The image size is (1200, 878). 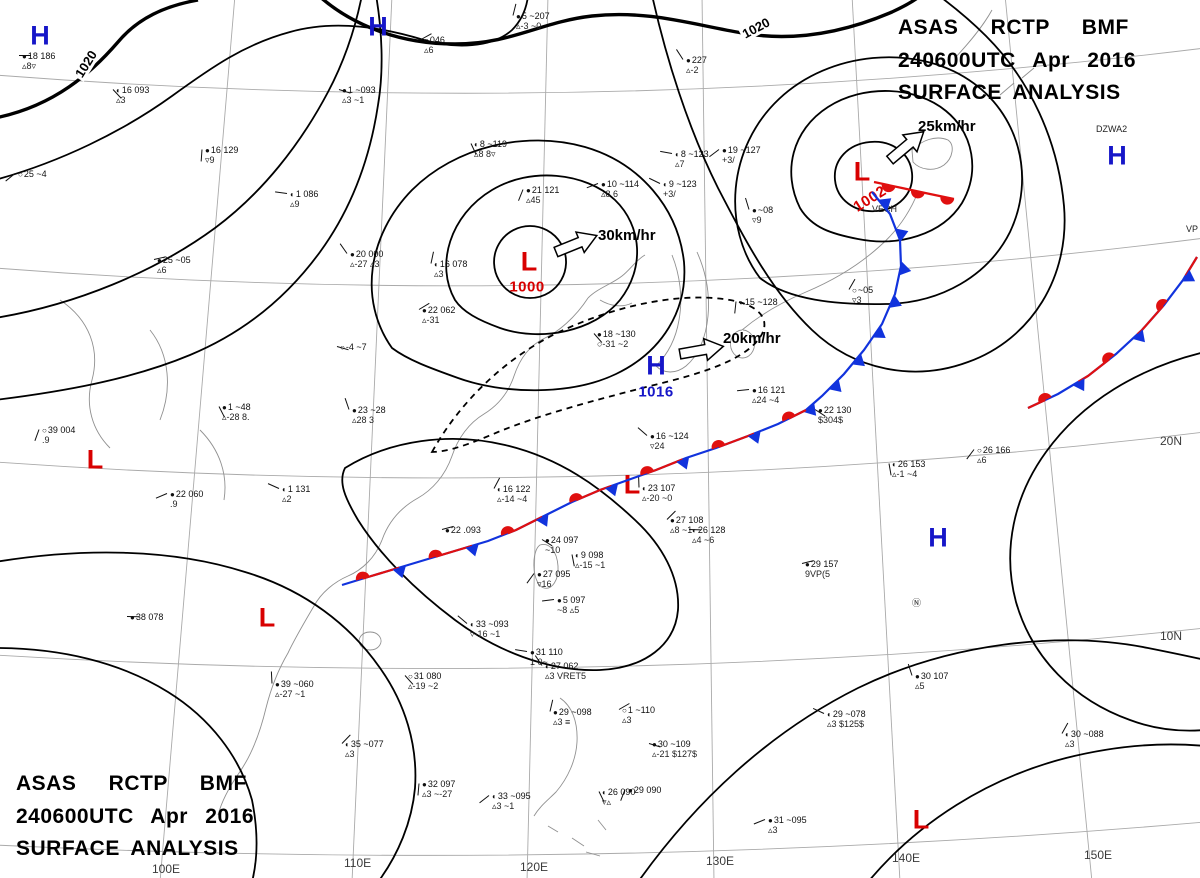 I want to click on station-values: 9 ~123, so click(x=682, y=184).